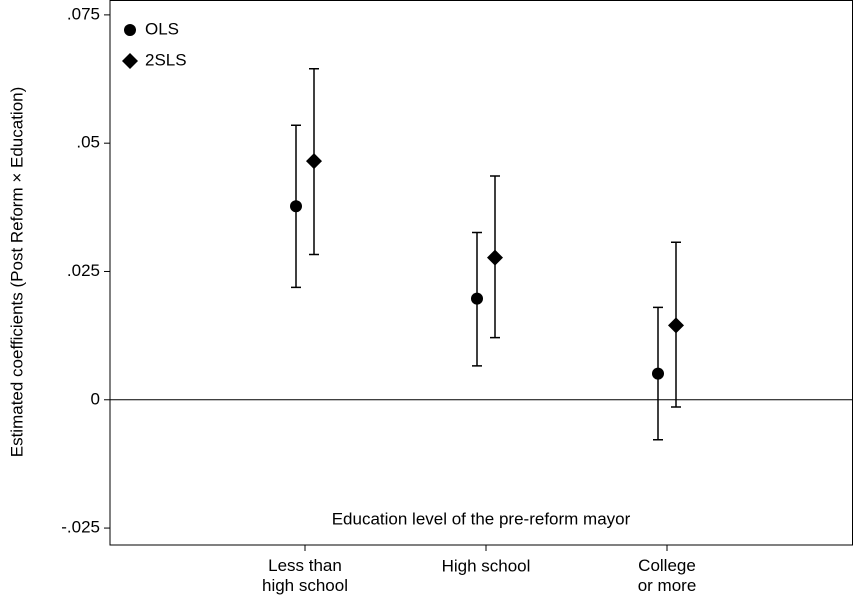  What do you see at coordinates (481, 518) in the screenshot?
I see `annotation: Education level of the pre-reform mayor` at bounding box center [481, 518].